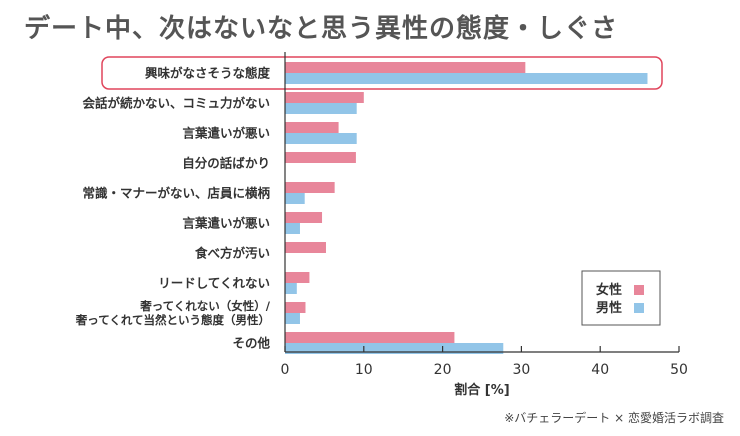 This screenshot has height=436, width=740. I want to click on category-label: 常識・マナーがない、店員に横柄, so click(176, 193).